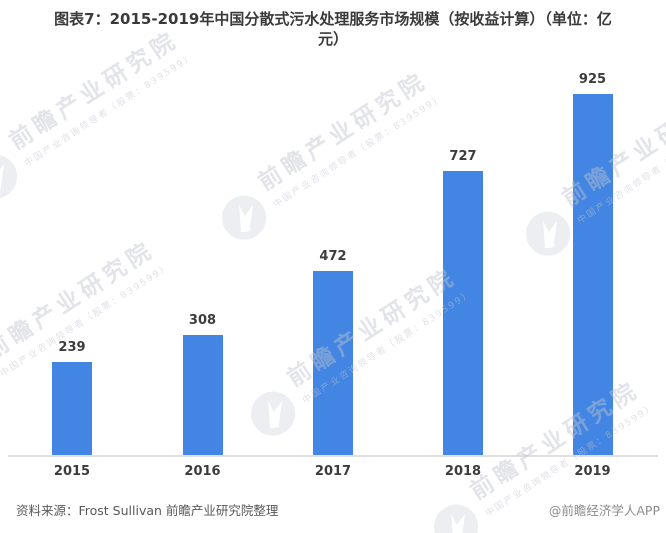 Image resolution: width=666 pixels, height=533 pixels. What do you see at coordinates (202, 471) in the screenshot?
I see `x-tick-label: 2016` at bounding box center [202, 471].